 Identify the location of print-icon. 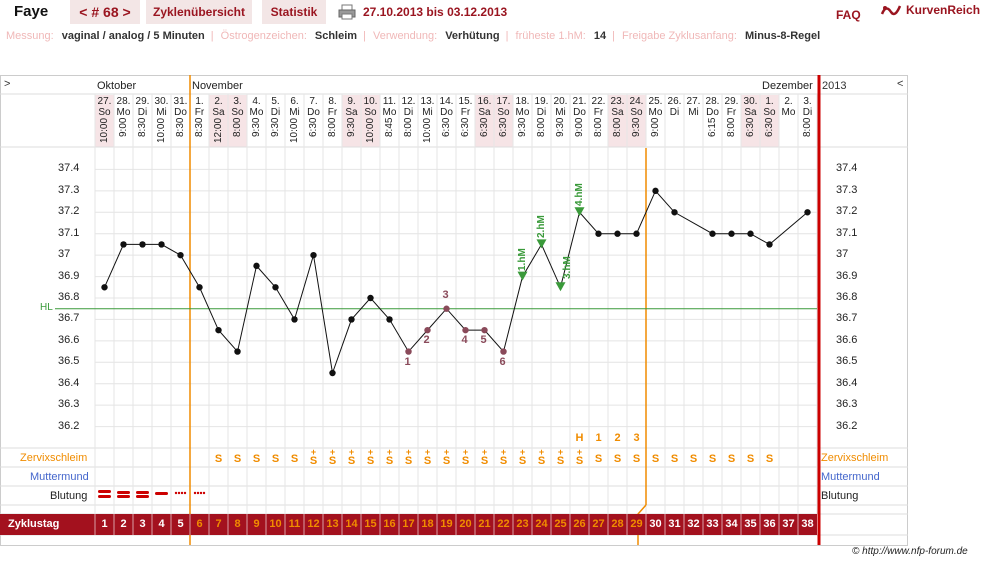
(347, 12).